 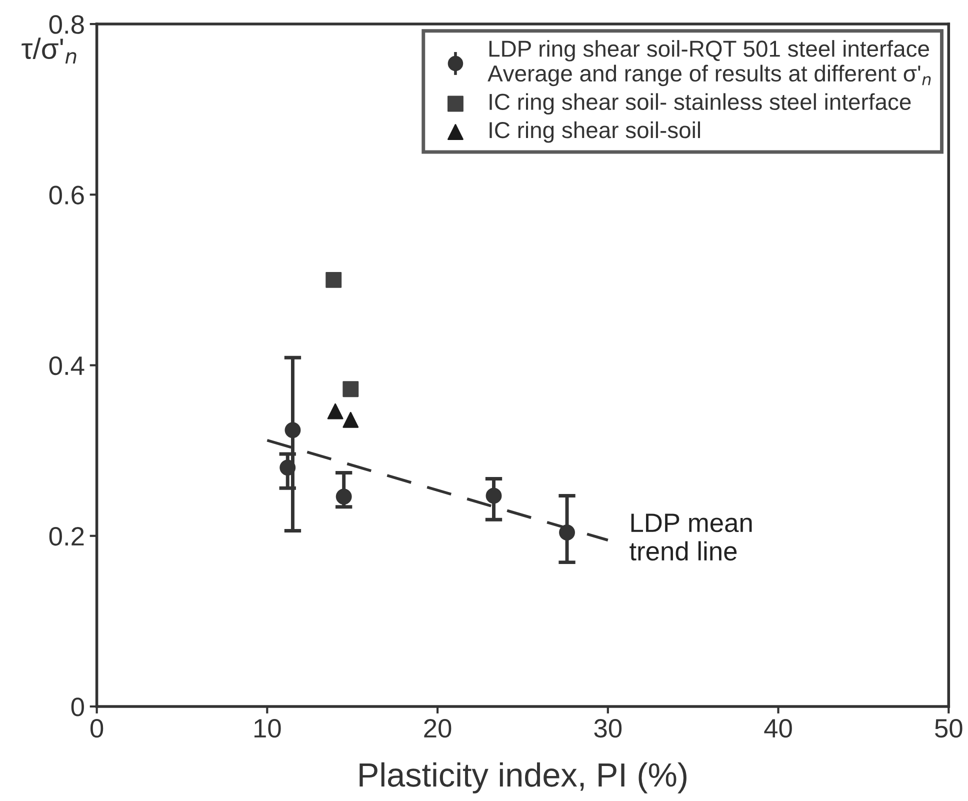 I want to click on y-tick-label: 0.8, so click(x=66, y=24).